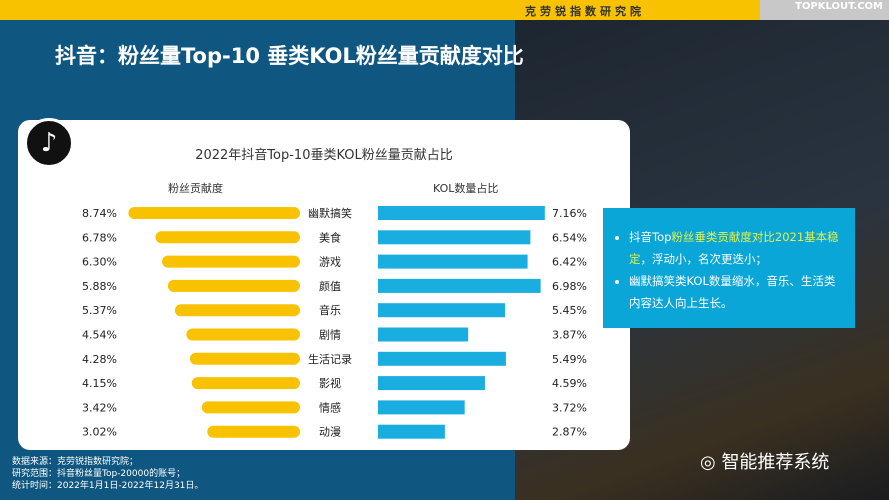 The height and width of the screenshot is (500, 889). I want to click on kol-label: 7.16%, so click(569, 213).